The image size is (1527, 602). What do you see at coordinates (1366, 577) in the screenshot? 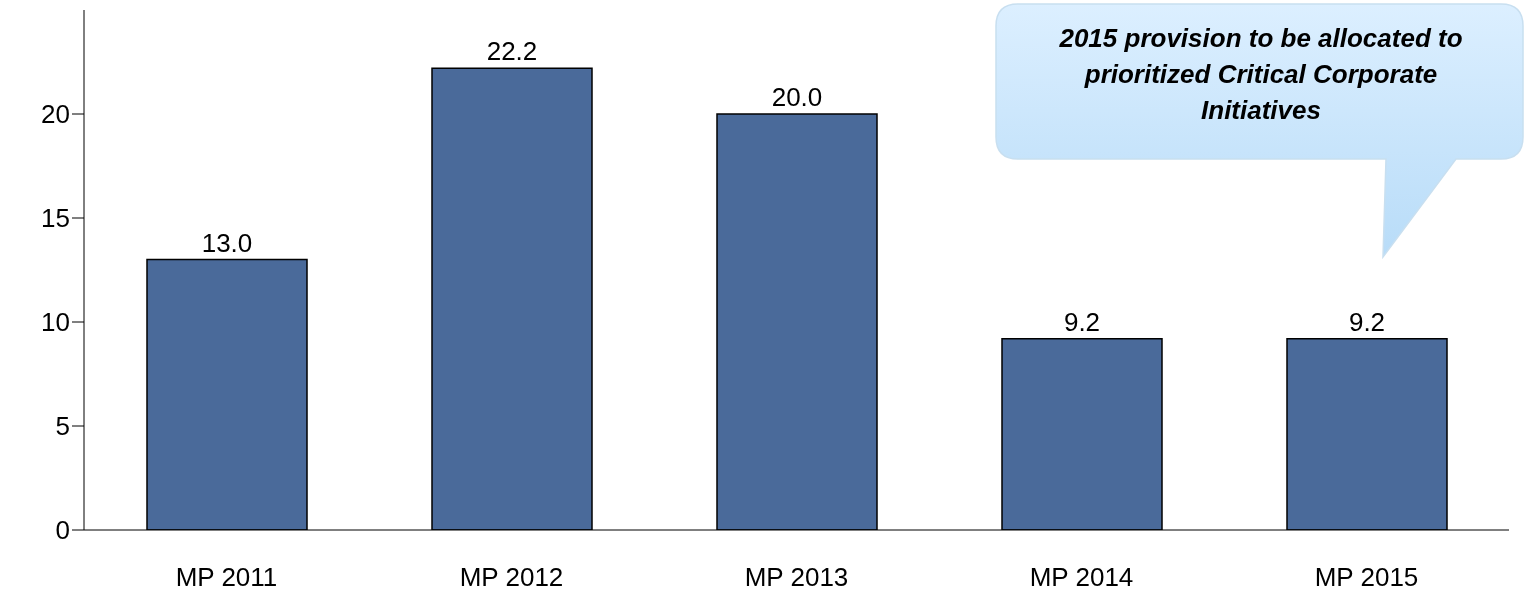
I see `x-tick-label: MP 2015` at bounding box center [1366, 577].